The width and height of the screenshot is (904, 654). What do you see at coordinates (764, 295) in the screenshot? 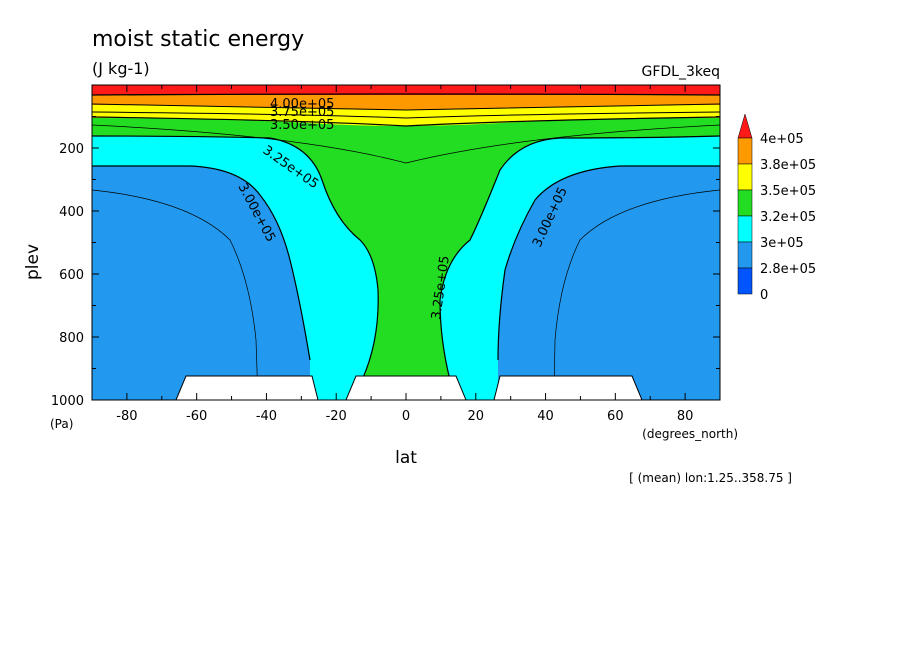
I see `colorbar-label: 0` at bounding box center [764, 295].